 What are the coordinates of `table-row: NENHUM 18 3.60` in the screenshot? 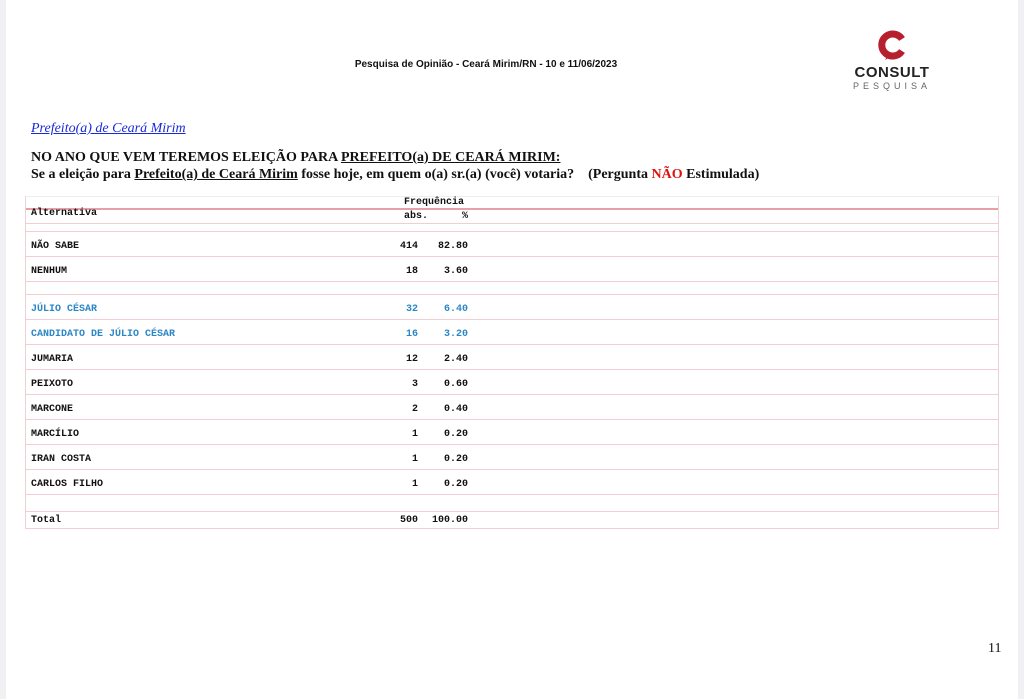 It's located at (512, 269).